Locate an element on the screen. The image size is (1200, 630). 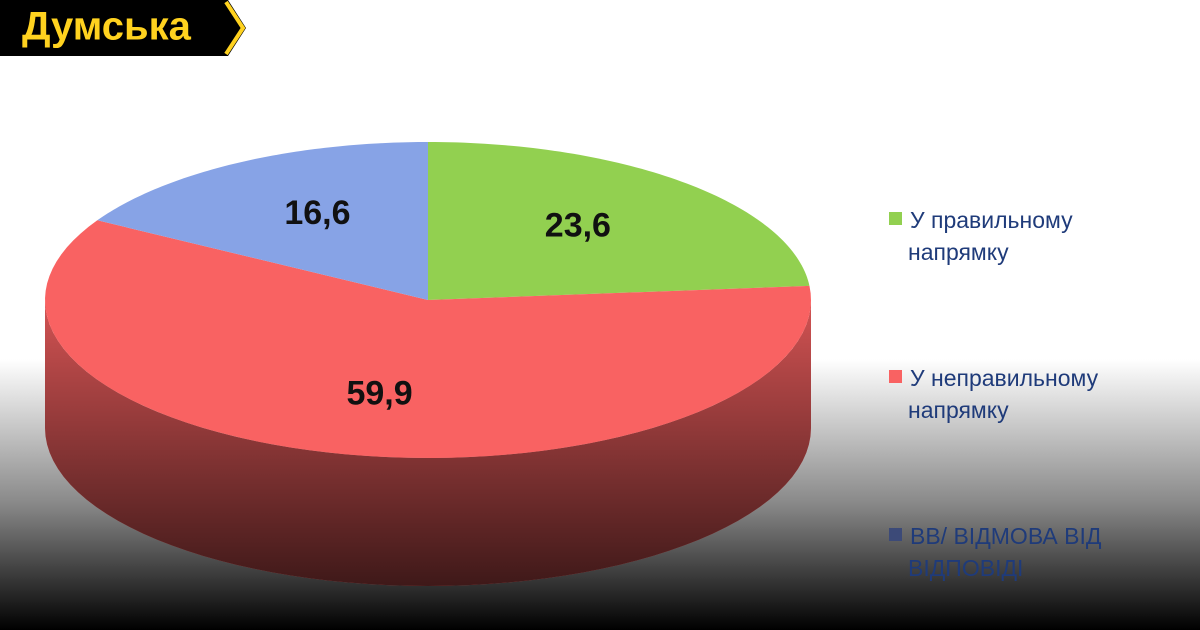
brand-logo: Думська is located at coordinates (123, 28).